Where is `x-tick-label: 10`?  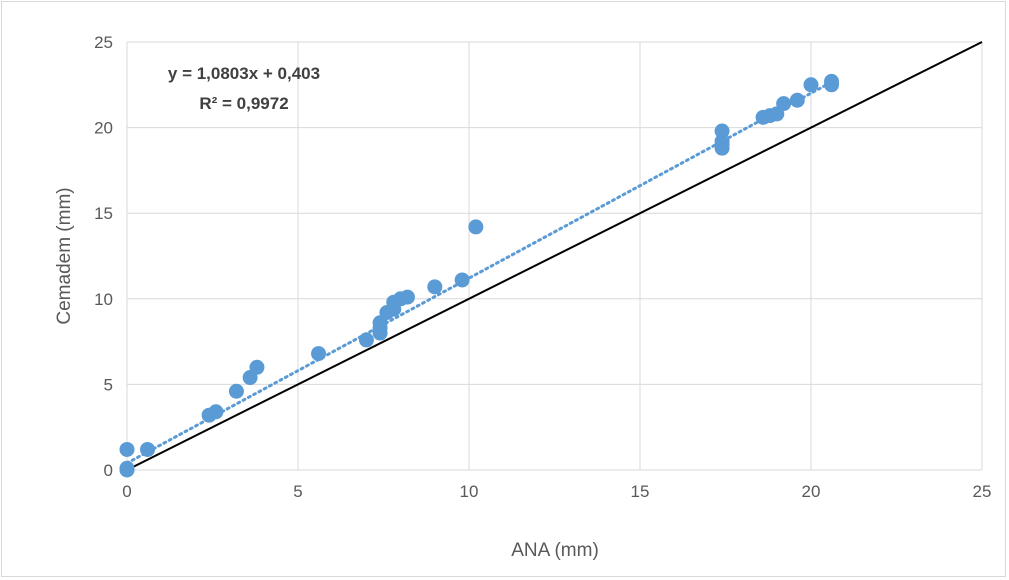 x-tick-label: 10 is located at coordinates (469, 491).